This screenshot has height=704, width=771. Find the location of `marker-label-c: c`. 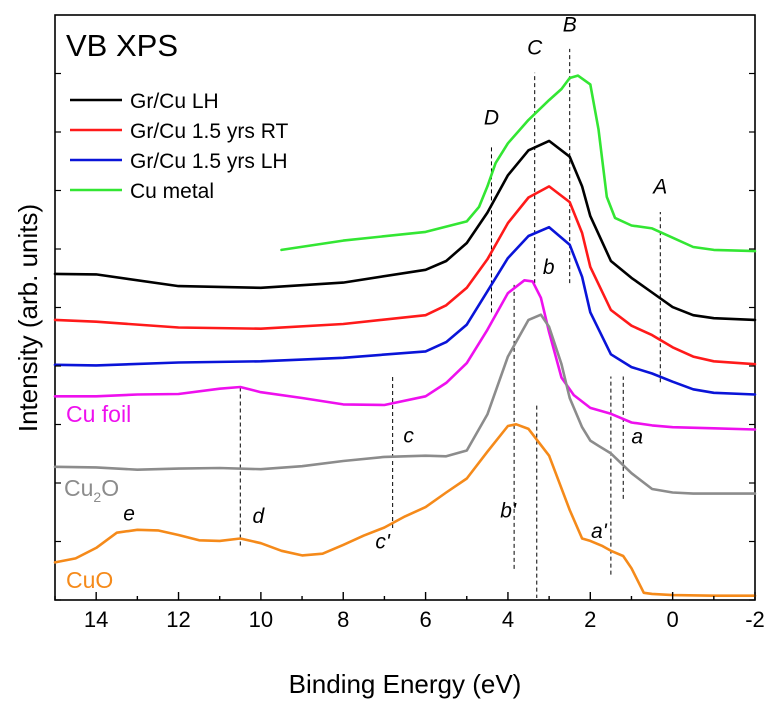

marker-label-c: c is located at coordinates (408, 435).